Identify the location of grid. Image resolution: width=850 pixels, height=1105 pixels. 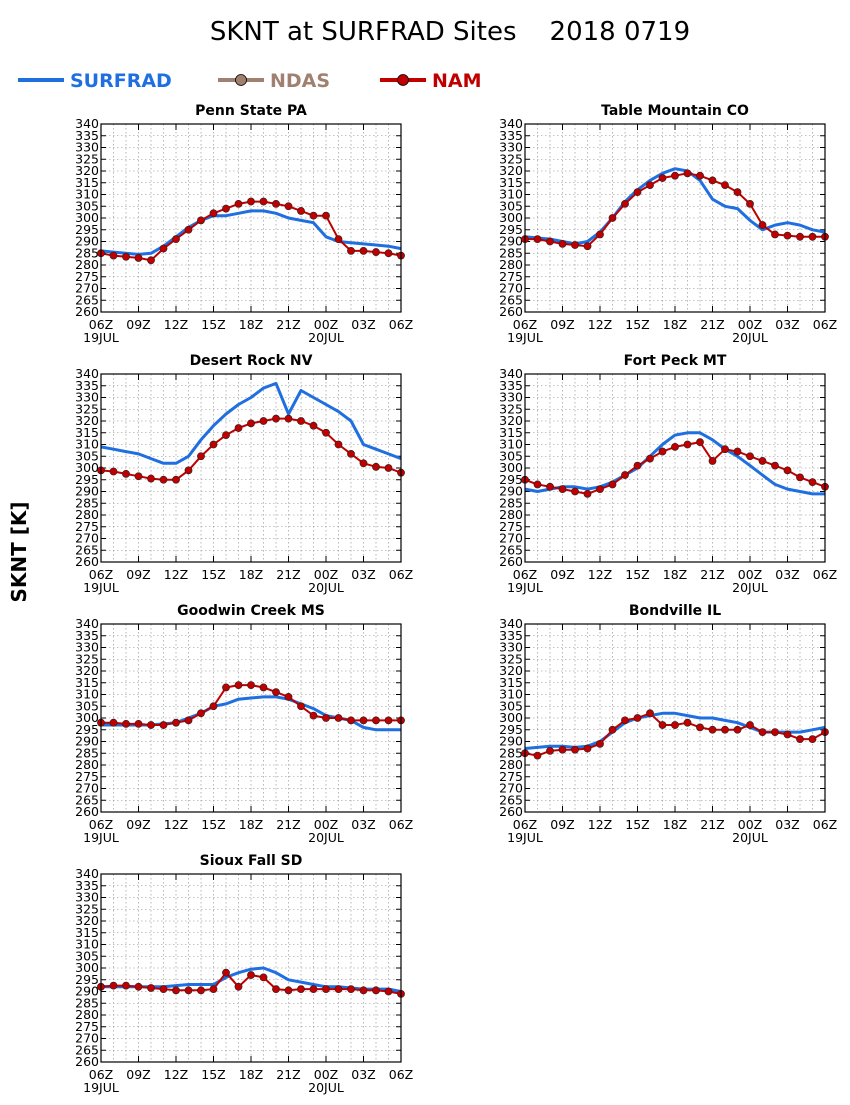
(675, 218).